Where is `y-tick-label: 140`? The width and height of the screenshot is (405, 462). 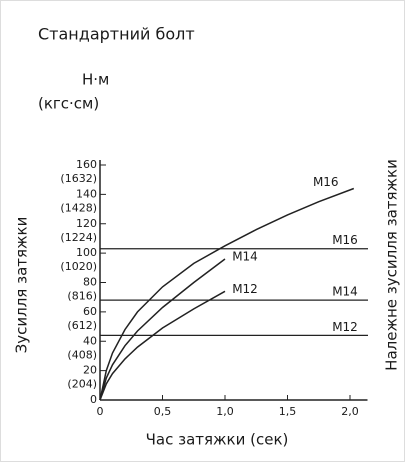 y-tick-label: 140 is located at coordinates (86, 193).